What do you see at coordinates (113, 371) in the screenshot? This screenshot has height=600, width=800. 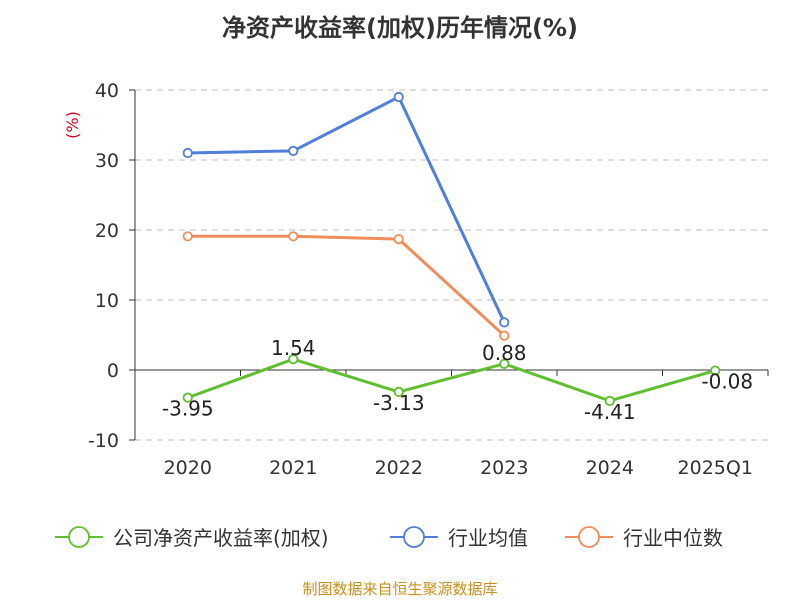 I see `y-tick-label: 0` at bounding box center [113, 371].